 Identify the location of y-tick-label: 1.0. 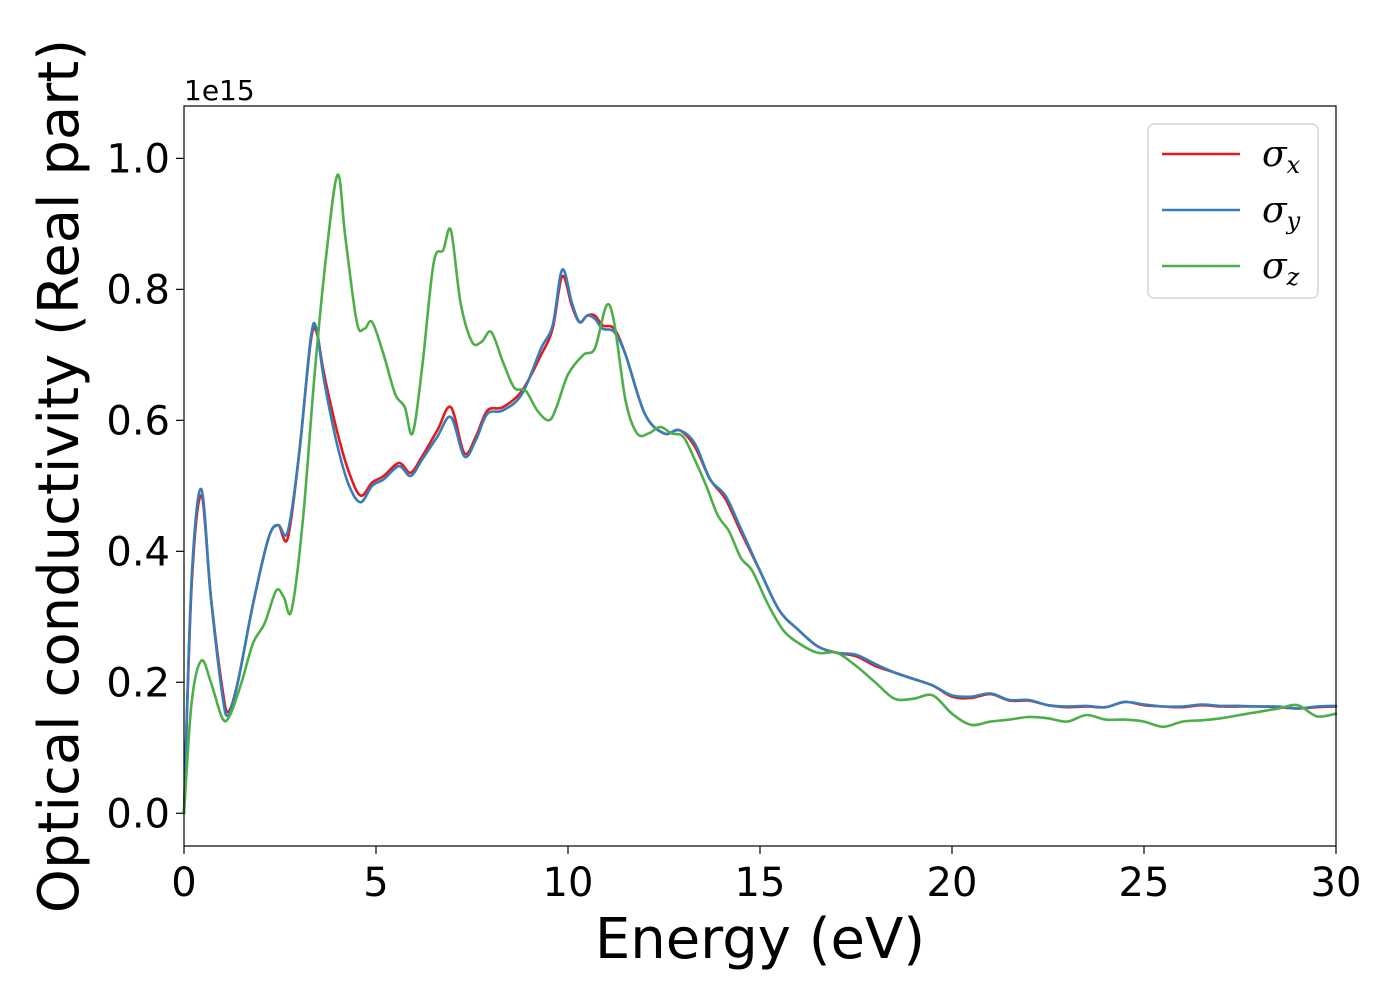
(138, 159).